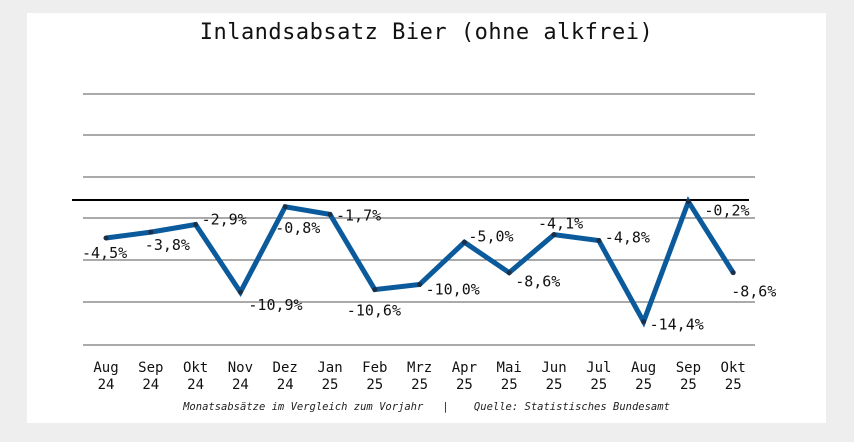  What do you see at coordinates (490, 236) in the screenshot?
I see `data-label: -5,0%` at bounding box center [490, 236].